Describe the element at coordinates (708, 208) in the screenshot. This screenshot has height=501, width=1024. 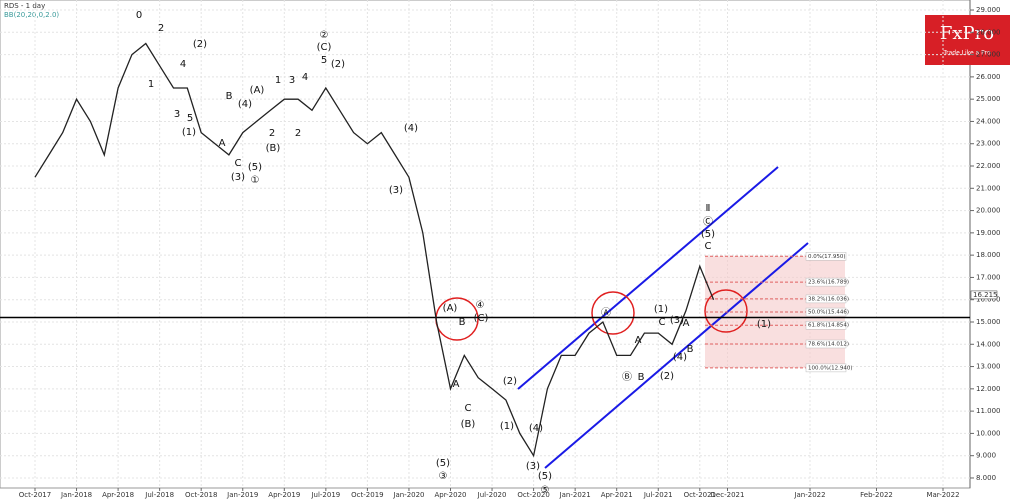
I see `wave-label: Ⅱ` at that location.